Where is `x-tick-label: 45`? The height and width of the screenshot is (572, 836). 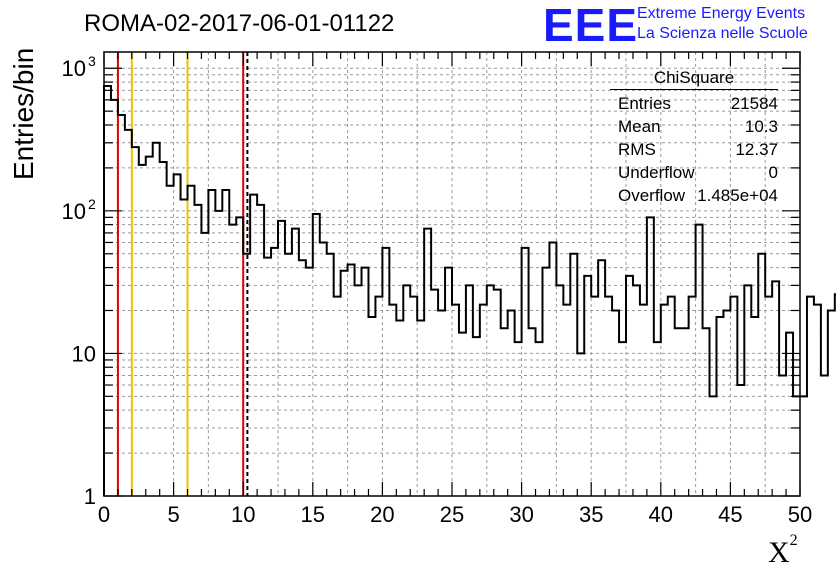
x-tick-label: 45 is located at coordinates (730, 514).